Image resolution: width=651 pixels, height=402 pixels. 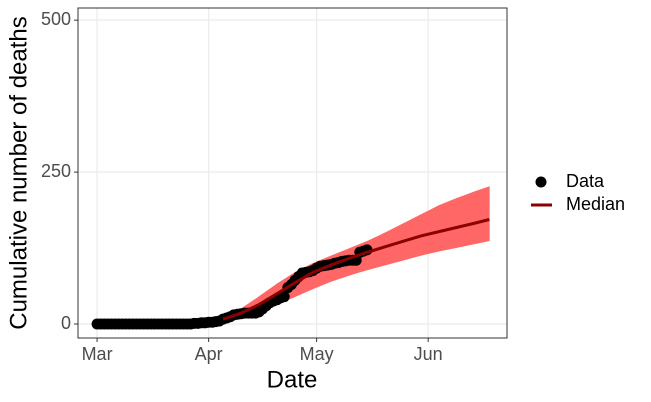 What do you see at coordinates (356, 269) in the screenshot?
I see `median-line` at bounding box center [356, 269].